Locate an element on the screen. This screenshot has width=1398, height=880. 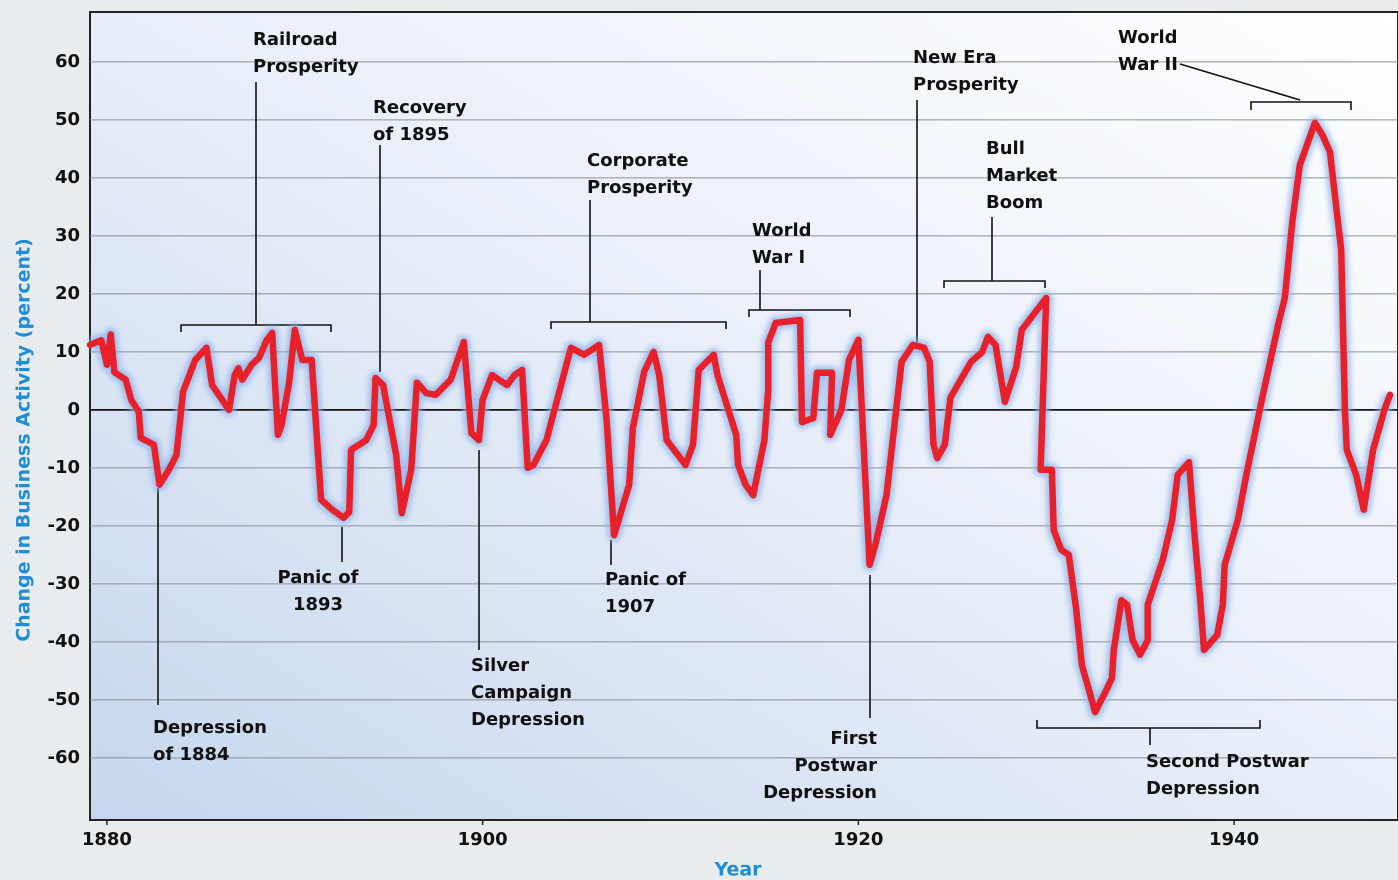
annotation-text: of 1884 is located at coordinates (191, 754).